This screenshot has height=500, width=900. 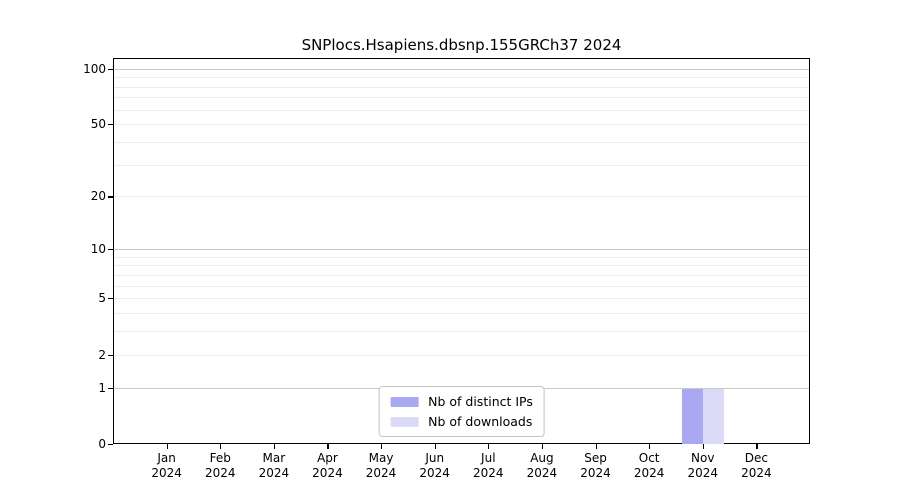 I want to click on x-tick-label: Dec 2024, so click(x=756, y=466).